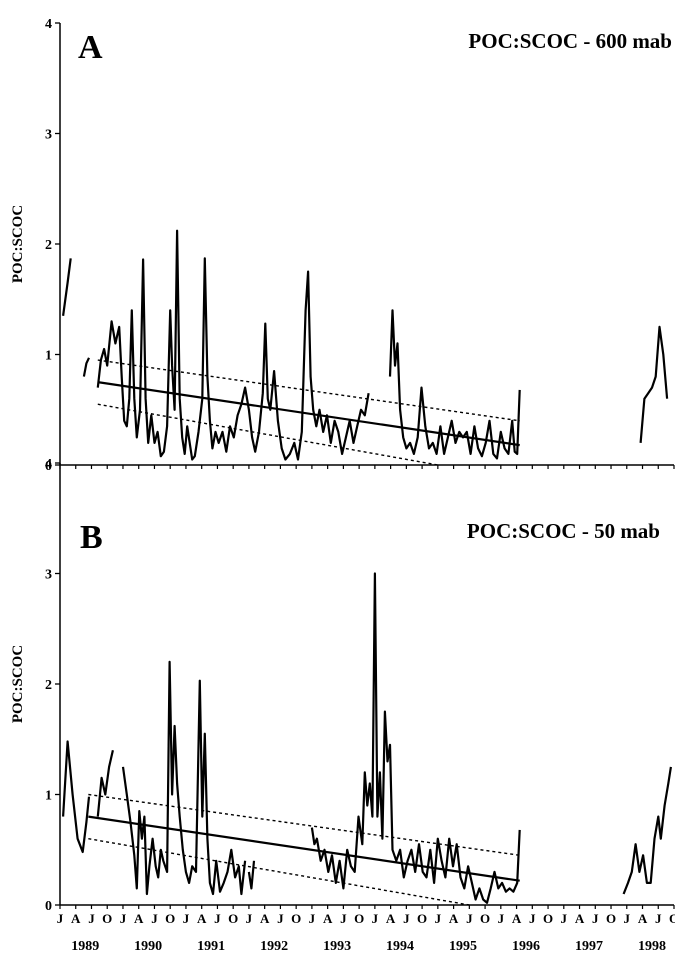 This screenshot has width=675, height=957. What do you see at coordinates (570, 41) in the screenshot?
I see `panel-title: POC:SCOC - 600 mab` at bounding box center [570, 41].